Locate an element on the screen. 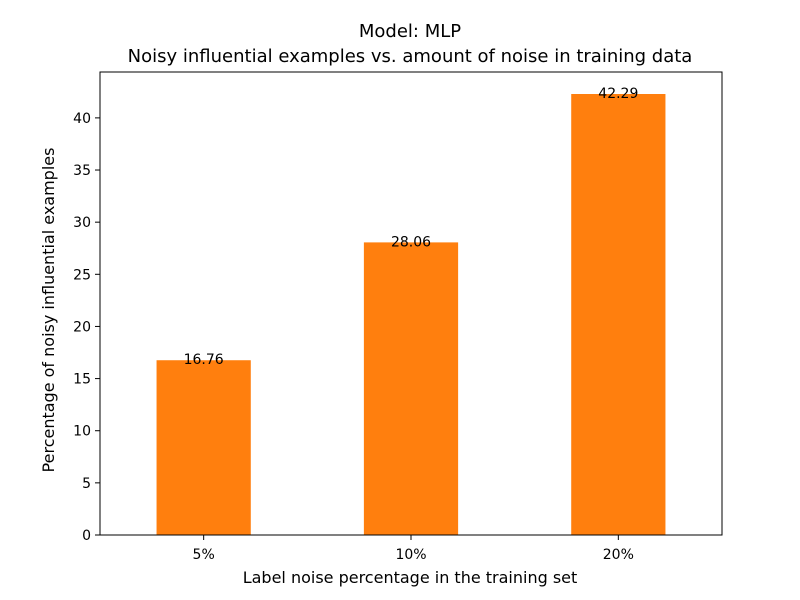 This screenshot has width=800, height=600. x-tick-label-2: 20% is located at coordinates (618, 555).